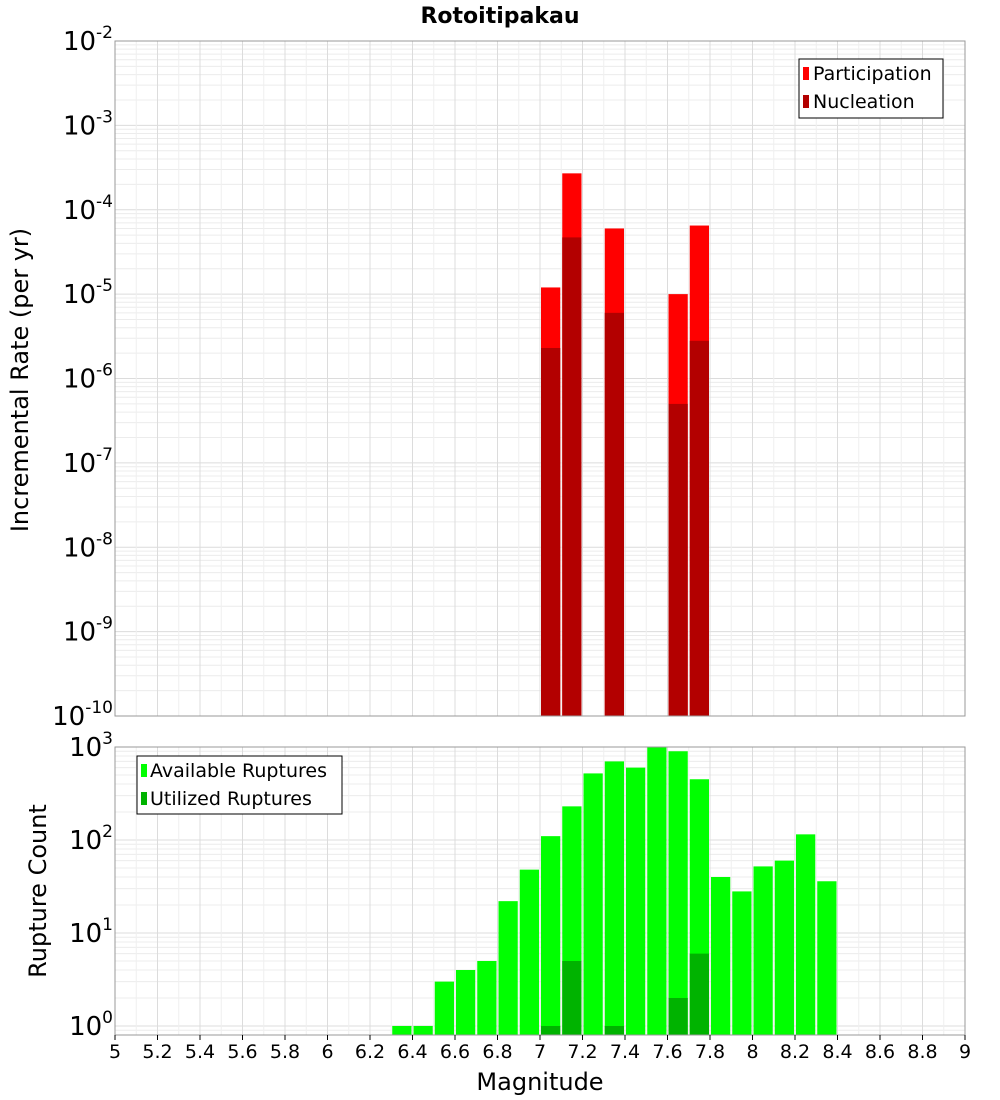 The image size is (1000, 1100). I want to click on bottom-legend-box, so click(239, 785).